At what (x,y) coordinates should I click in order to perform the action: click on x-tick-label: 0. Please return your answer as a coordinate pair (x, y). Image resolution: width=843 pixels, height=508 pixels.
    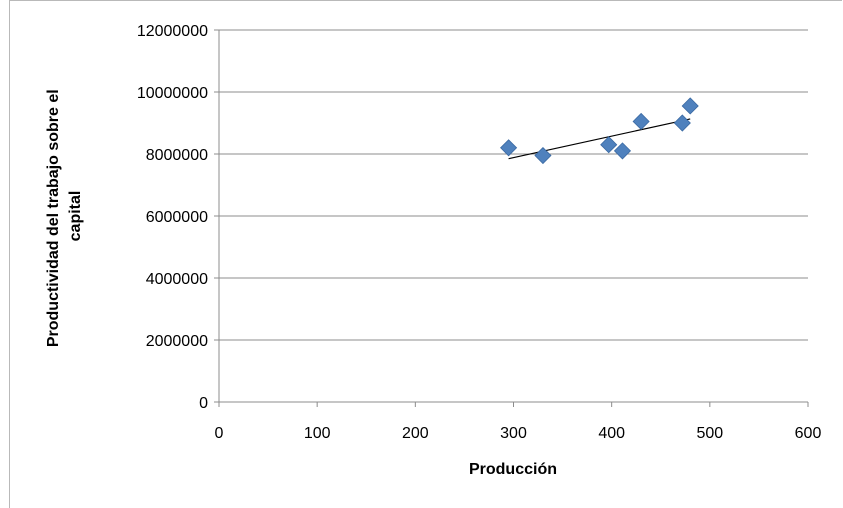
    Looking at the image, I should click on (219, 433).